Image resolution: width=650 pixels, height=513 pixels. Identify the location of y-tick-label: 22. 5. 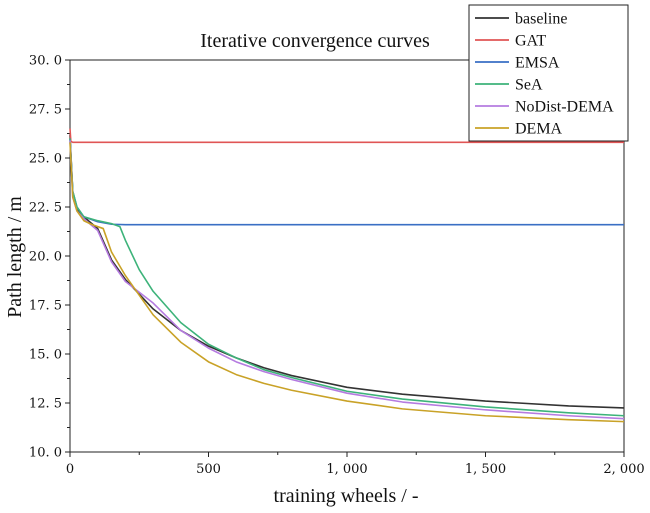
(45, 208).